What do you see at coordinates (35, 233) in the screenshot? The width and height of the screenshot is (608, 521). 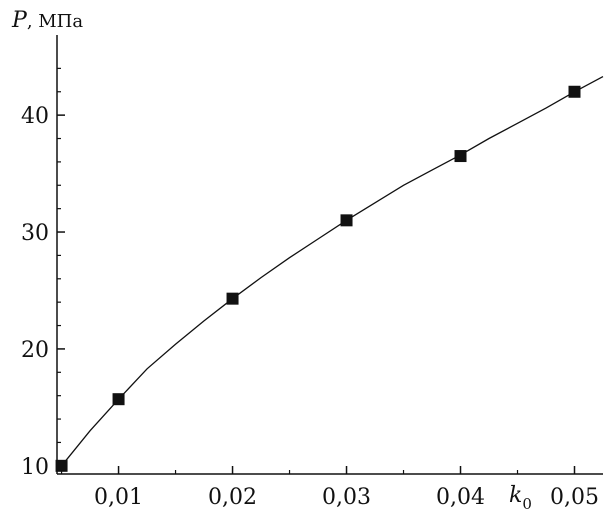 I see `y-tick-label: 30` at bounding box center [35, 233].